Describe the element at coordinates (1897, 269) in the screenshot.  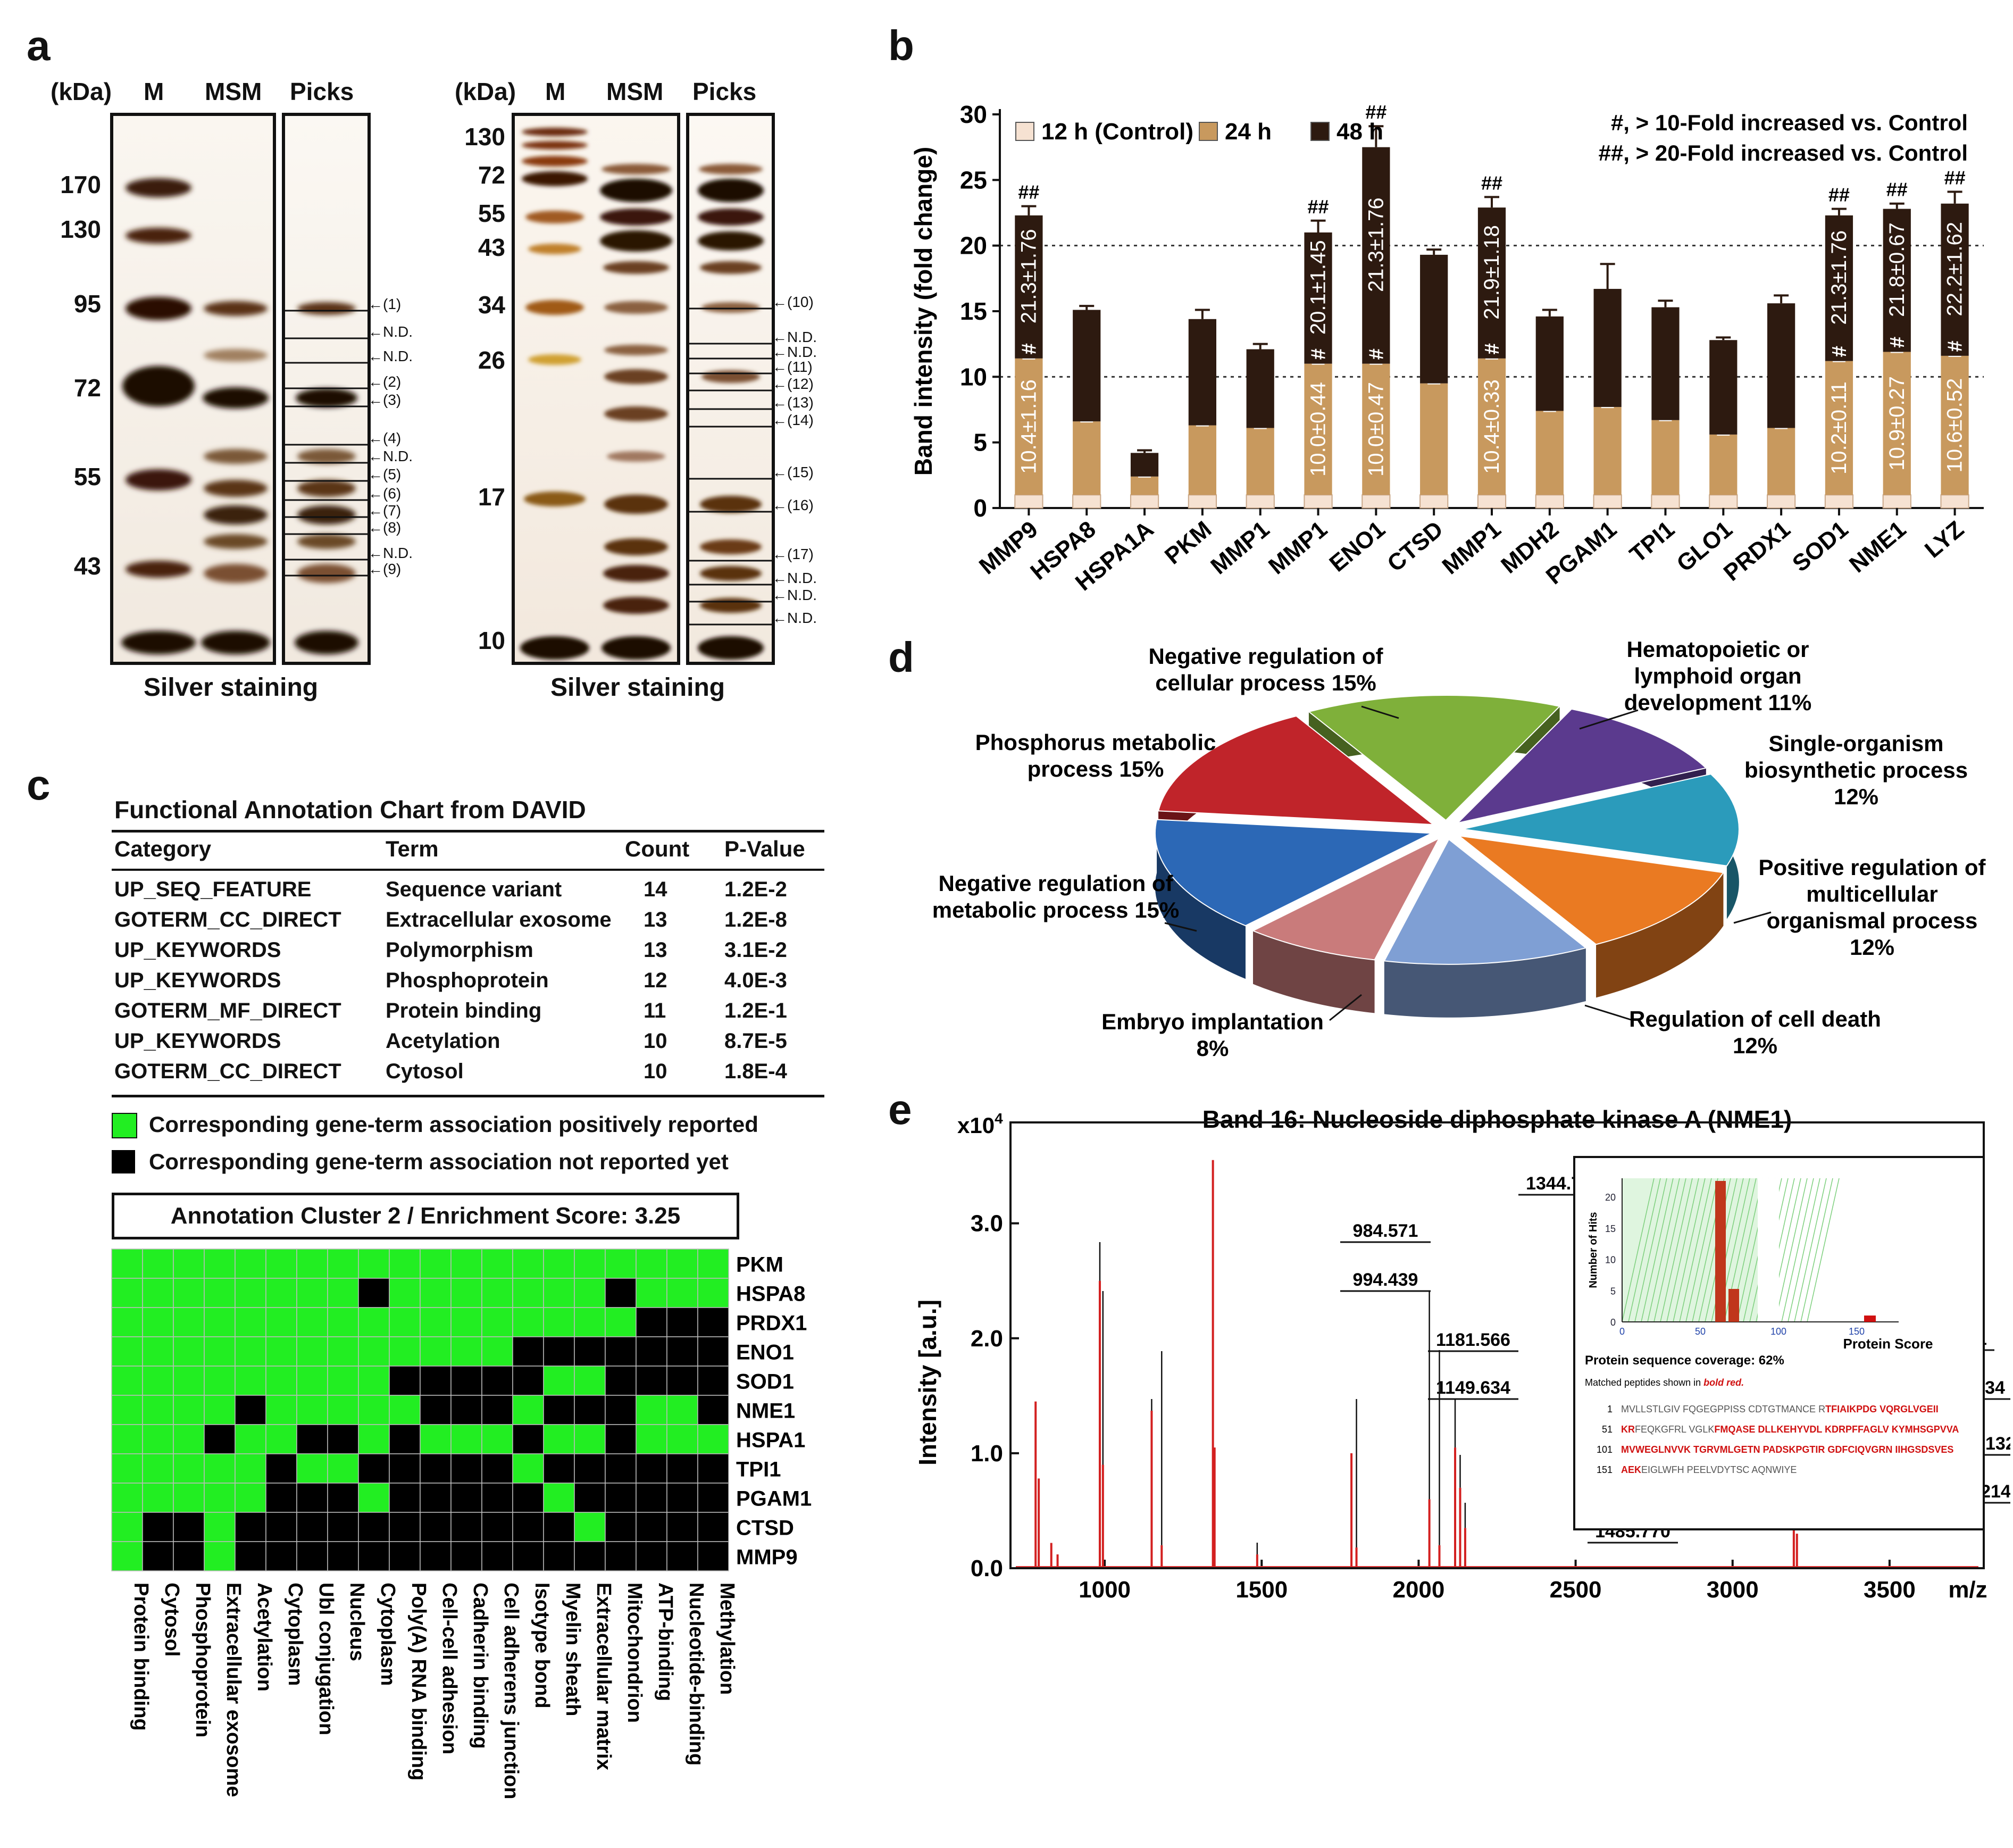
I see `bar-value-label-48h: 21.8±0.67` at that location.